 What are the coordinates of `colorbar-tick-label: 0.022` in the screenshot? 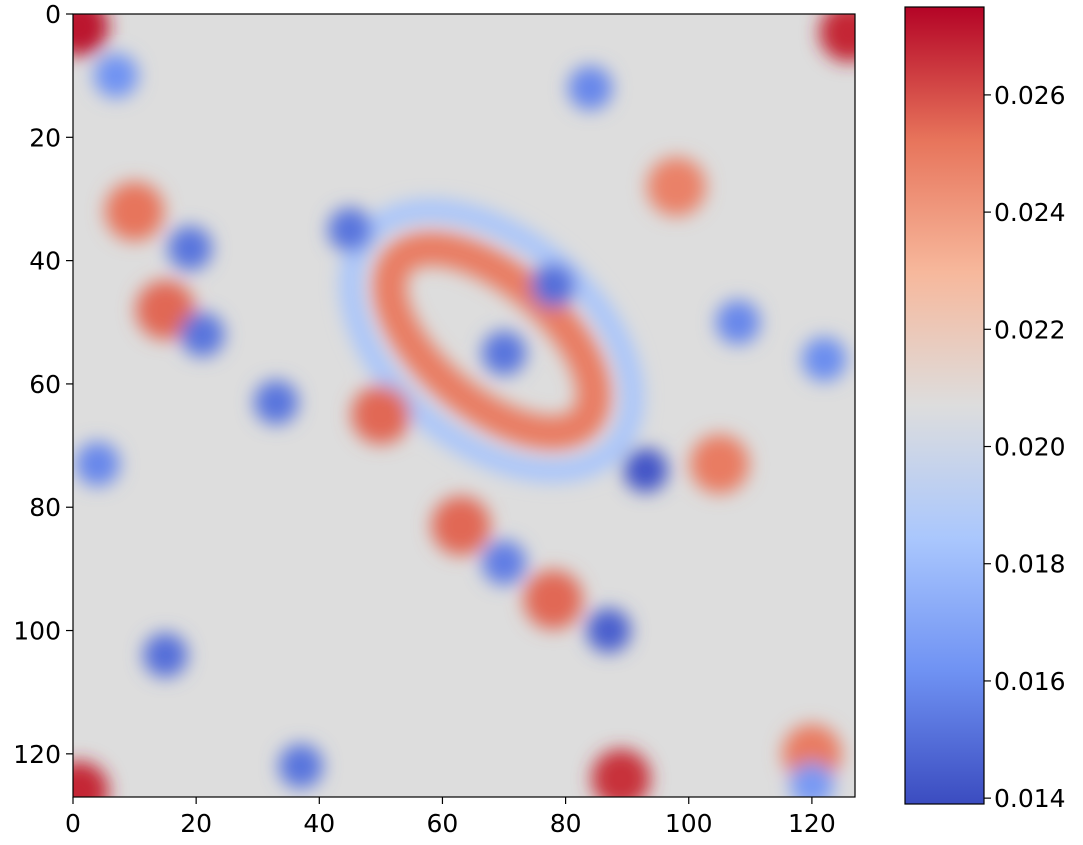 It's located at (1030, 329).